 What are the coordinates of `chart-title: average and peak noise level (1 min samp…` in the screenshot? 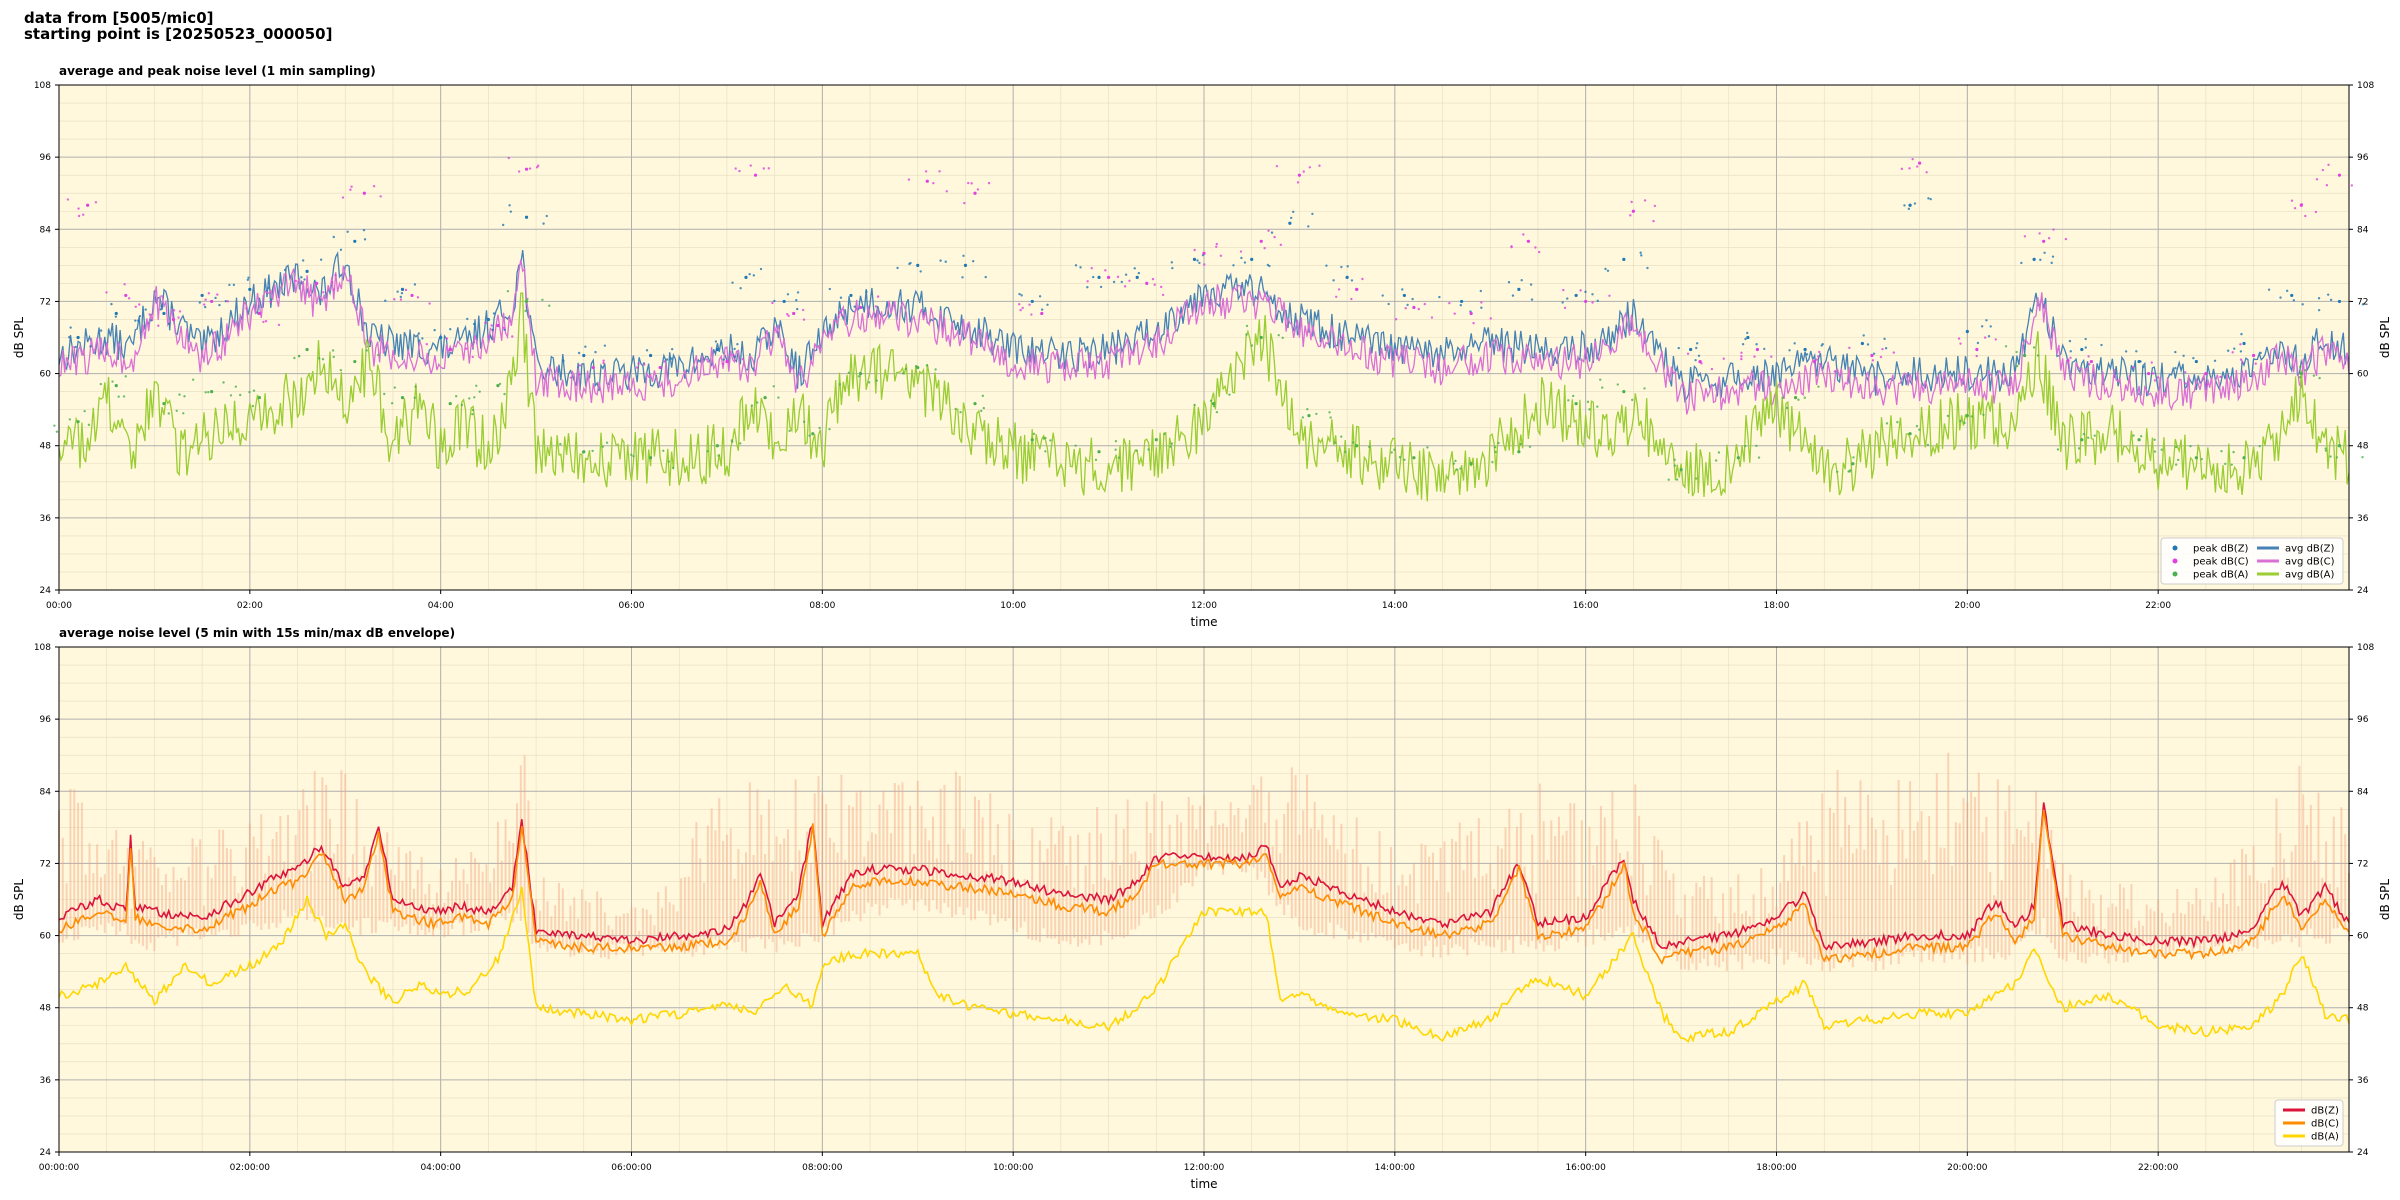 It's located at (217, 71).